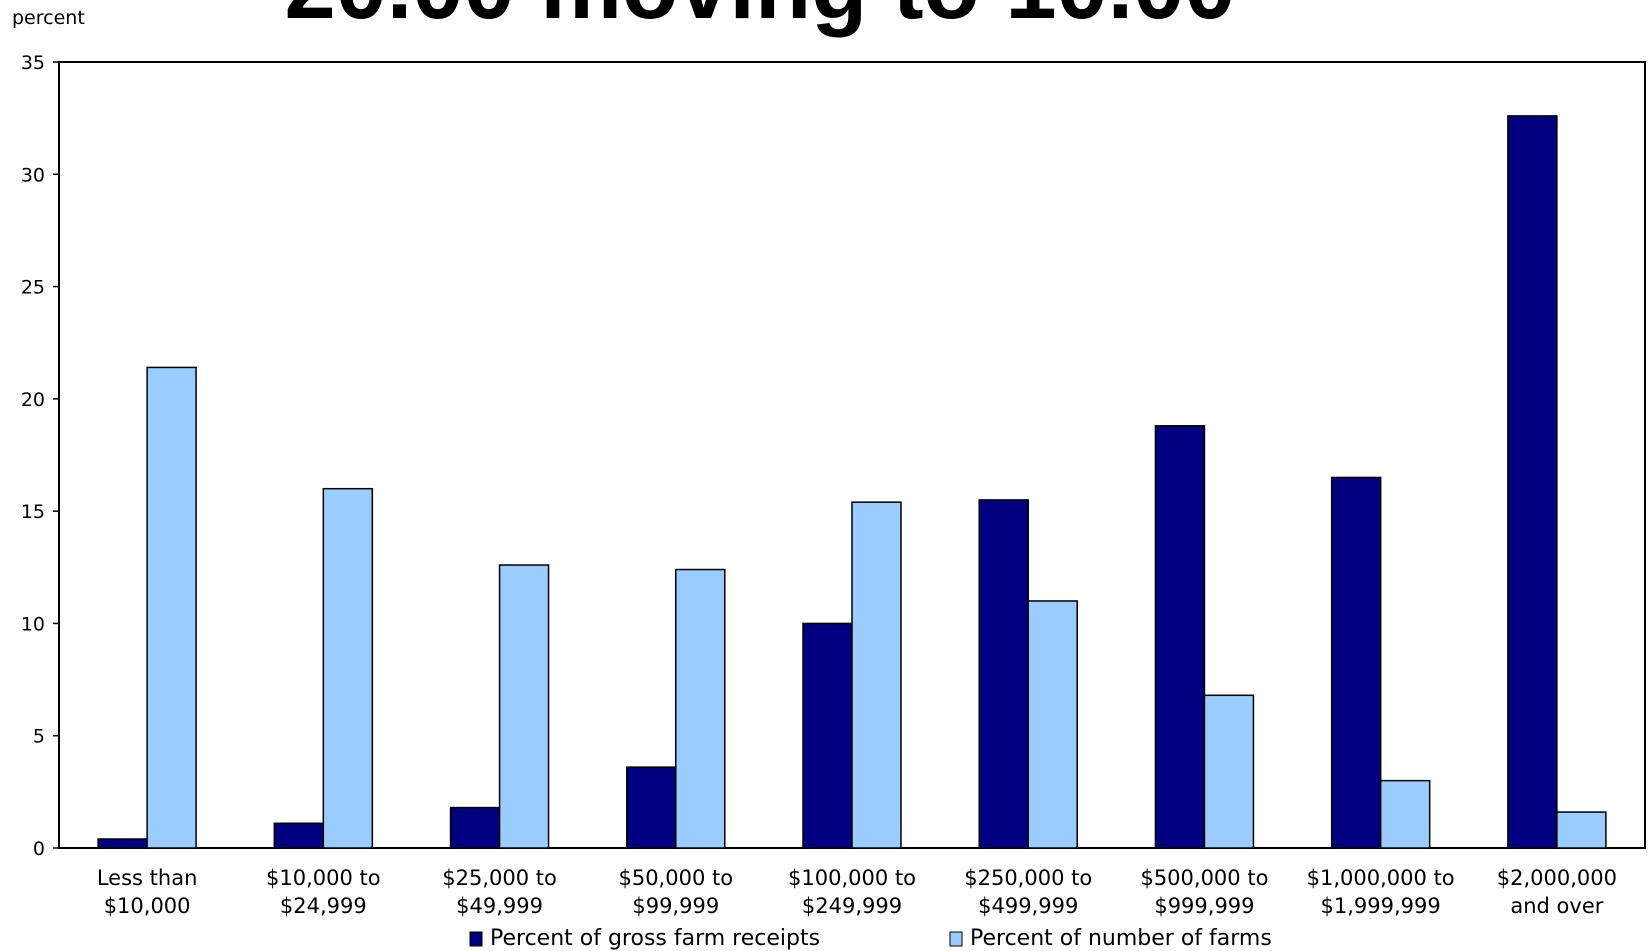  Describe the element at coordinates (852, 906) in the screenshot. I see `category-label: $249,999` at that location.